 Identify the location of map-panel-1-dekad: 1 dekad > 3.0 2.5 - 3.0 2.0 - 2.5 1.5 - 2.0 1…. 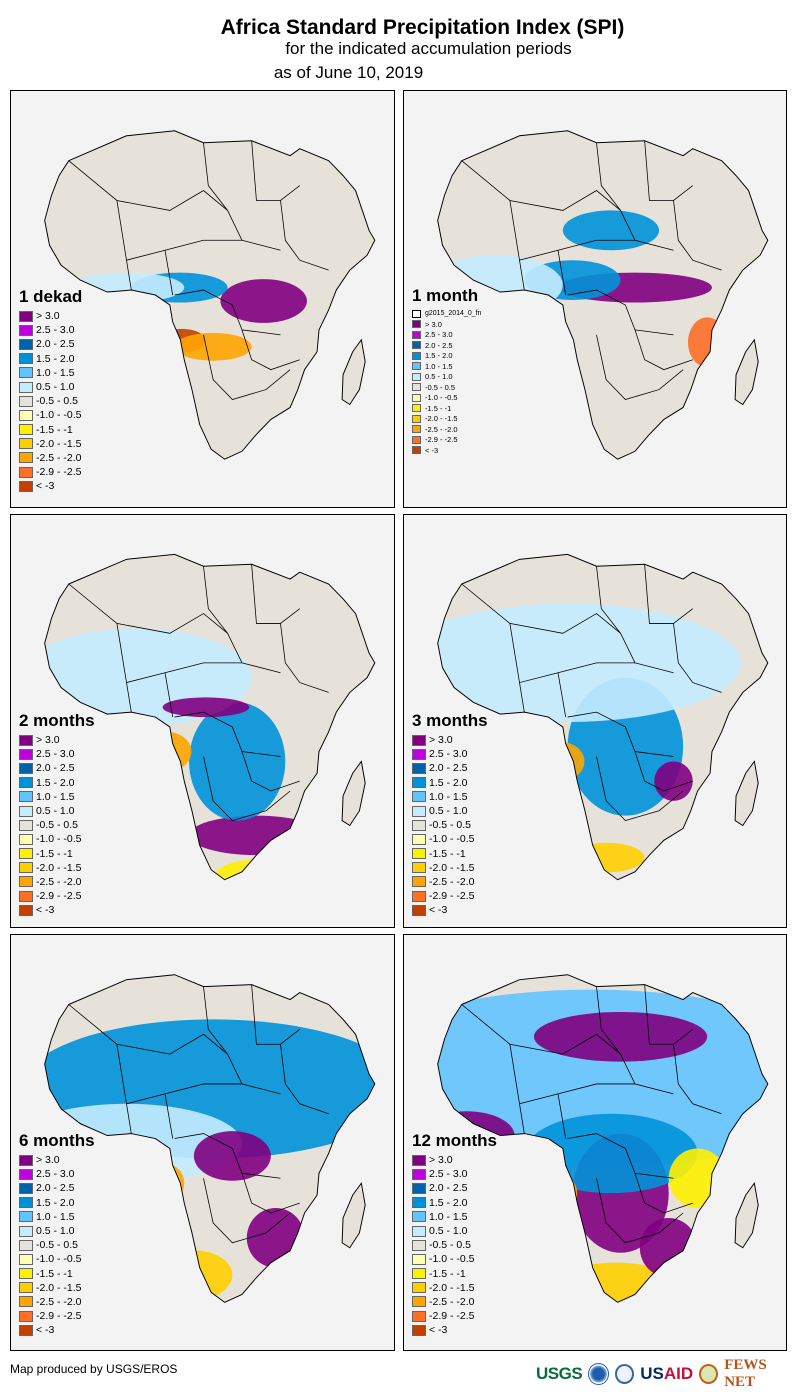
(202, 299).